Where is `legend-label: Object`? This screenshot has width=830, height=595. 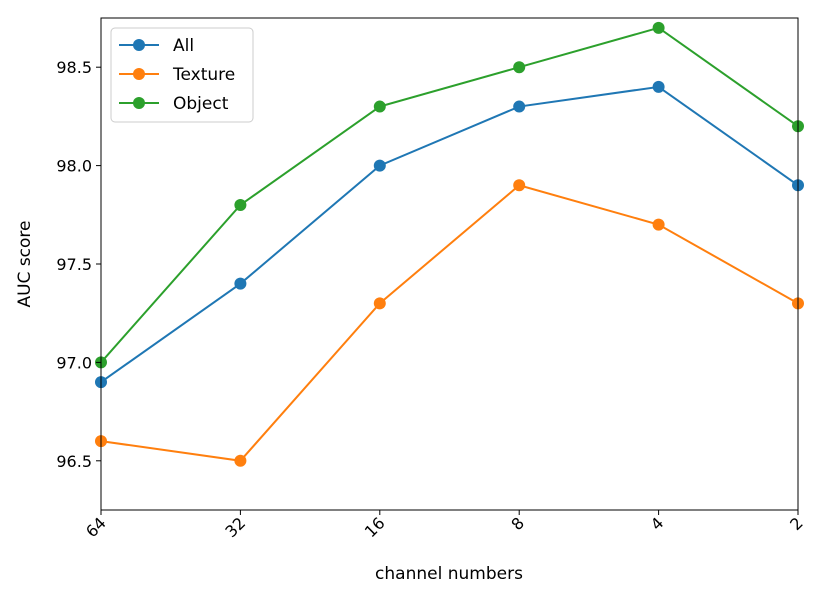 legend-label: Object is located at coordinates (201, 104).